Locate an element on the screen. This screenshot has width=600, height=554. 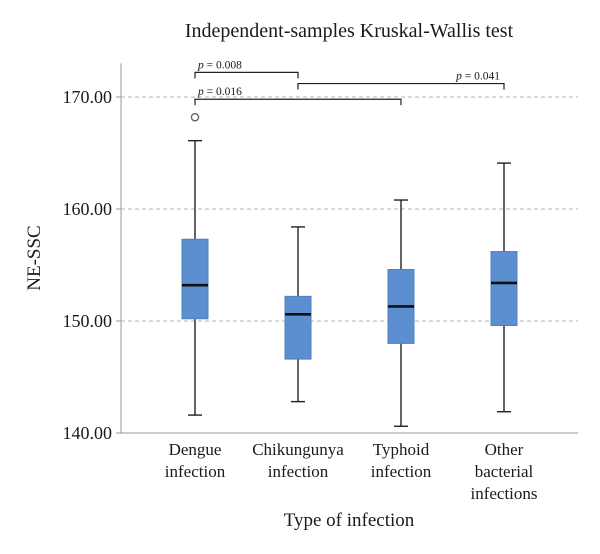
x-category-label-line: bacterial is located at coordinates (504, 471).